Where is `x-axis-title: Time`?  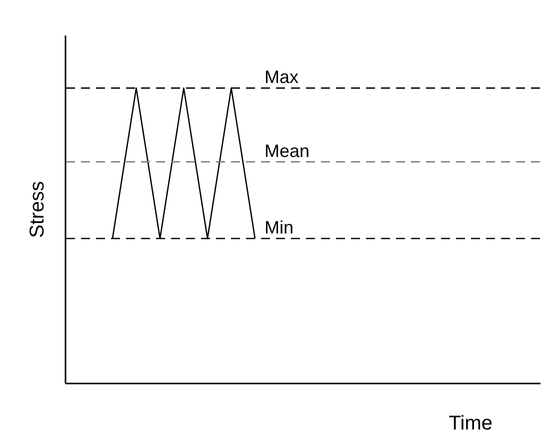
x-axis-title: Time is located at coordinates (470, 422).